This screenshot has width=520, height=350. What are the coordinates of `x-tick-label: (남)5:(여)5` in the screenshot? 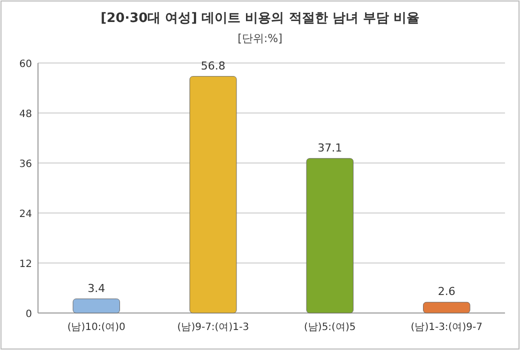 It's located at (330, 327).